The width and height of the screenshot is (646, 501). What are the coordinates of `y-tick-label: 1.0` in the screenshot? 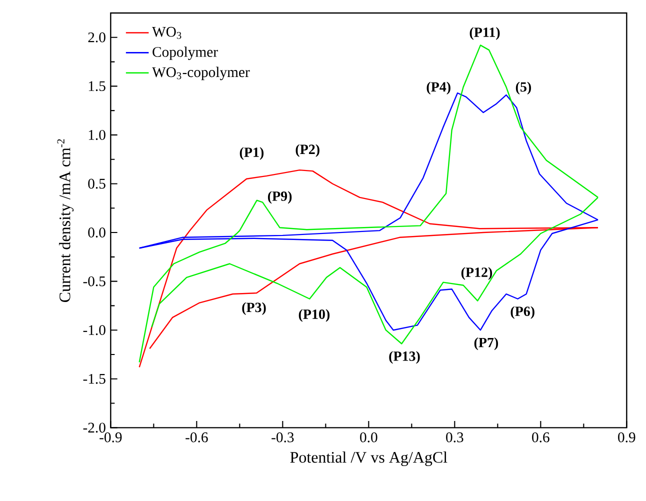 It's located at (97, 135).